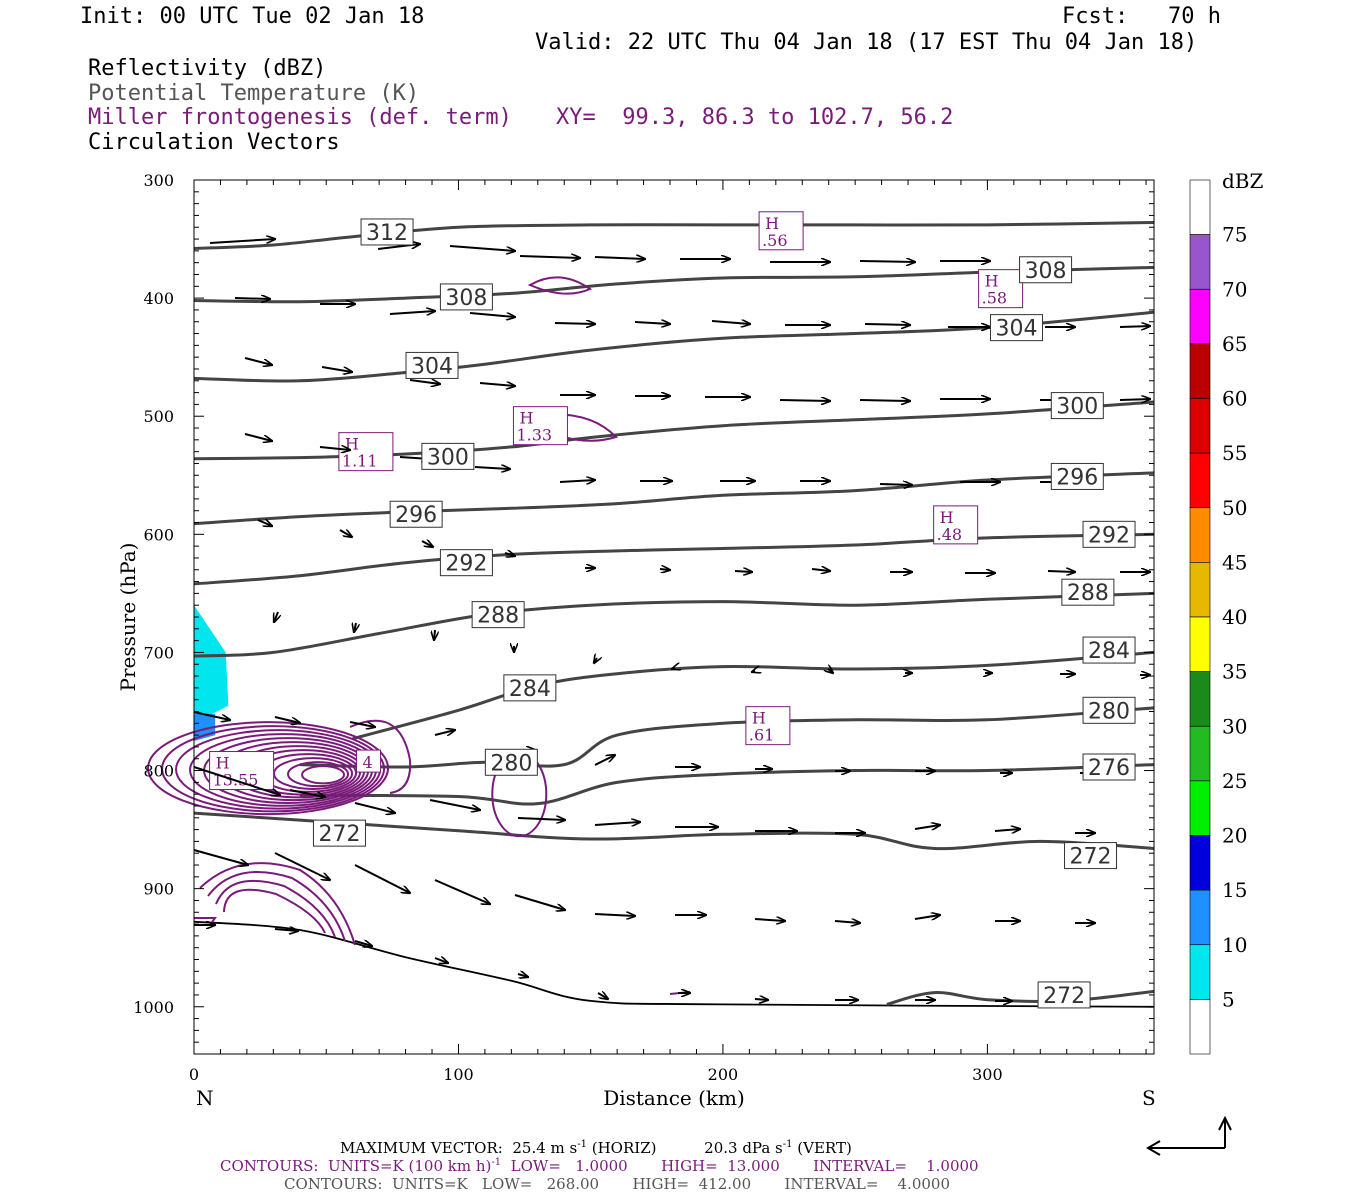 The height and width of the screenshot is (1200, 1350). I want to click on colorbar-label: 45, so click(1234, 562).